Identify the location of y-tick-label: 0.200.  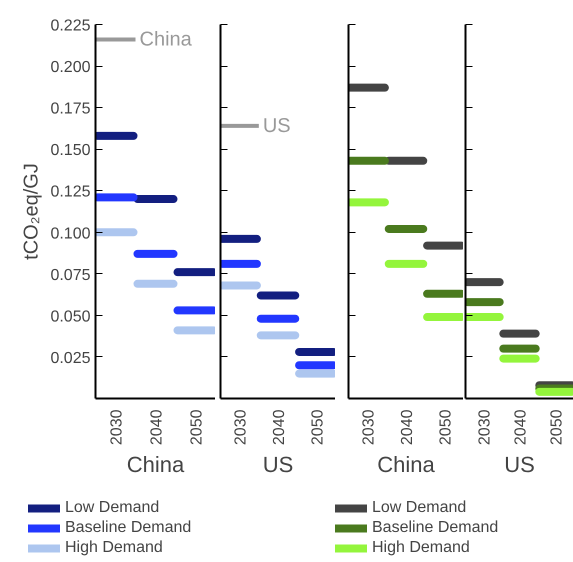
(70, 67).